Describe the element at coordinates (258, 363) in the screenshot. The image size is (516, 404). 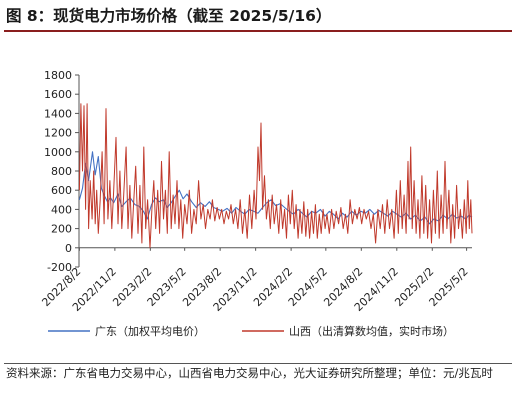
I see `source-divider` at that location.